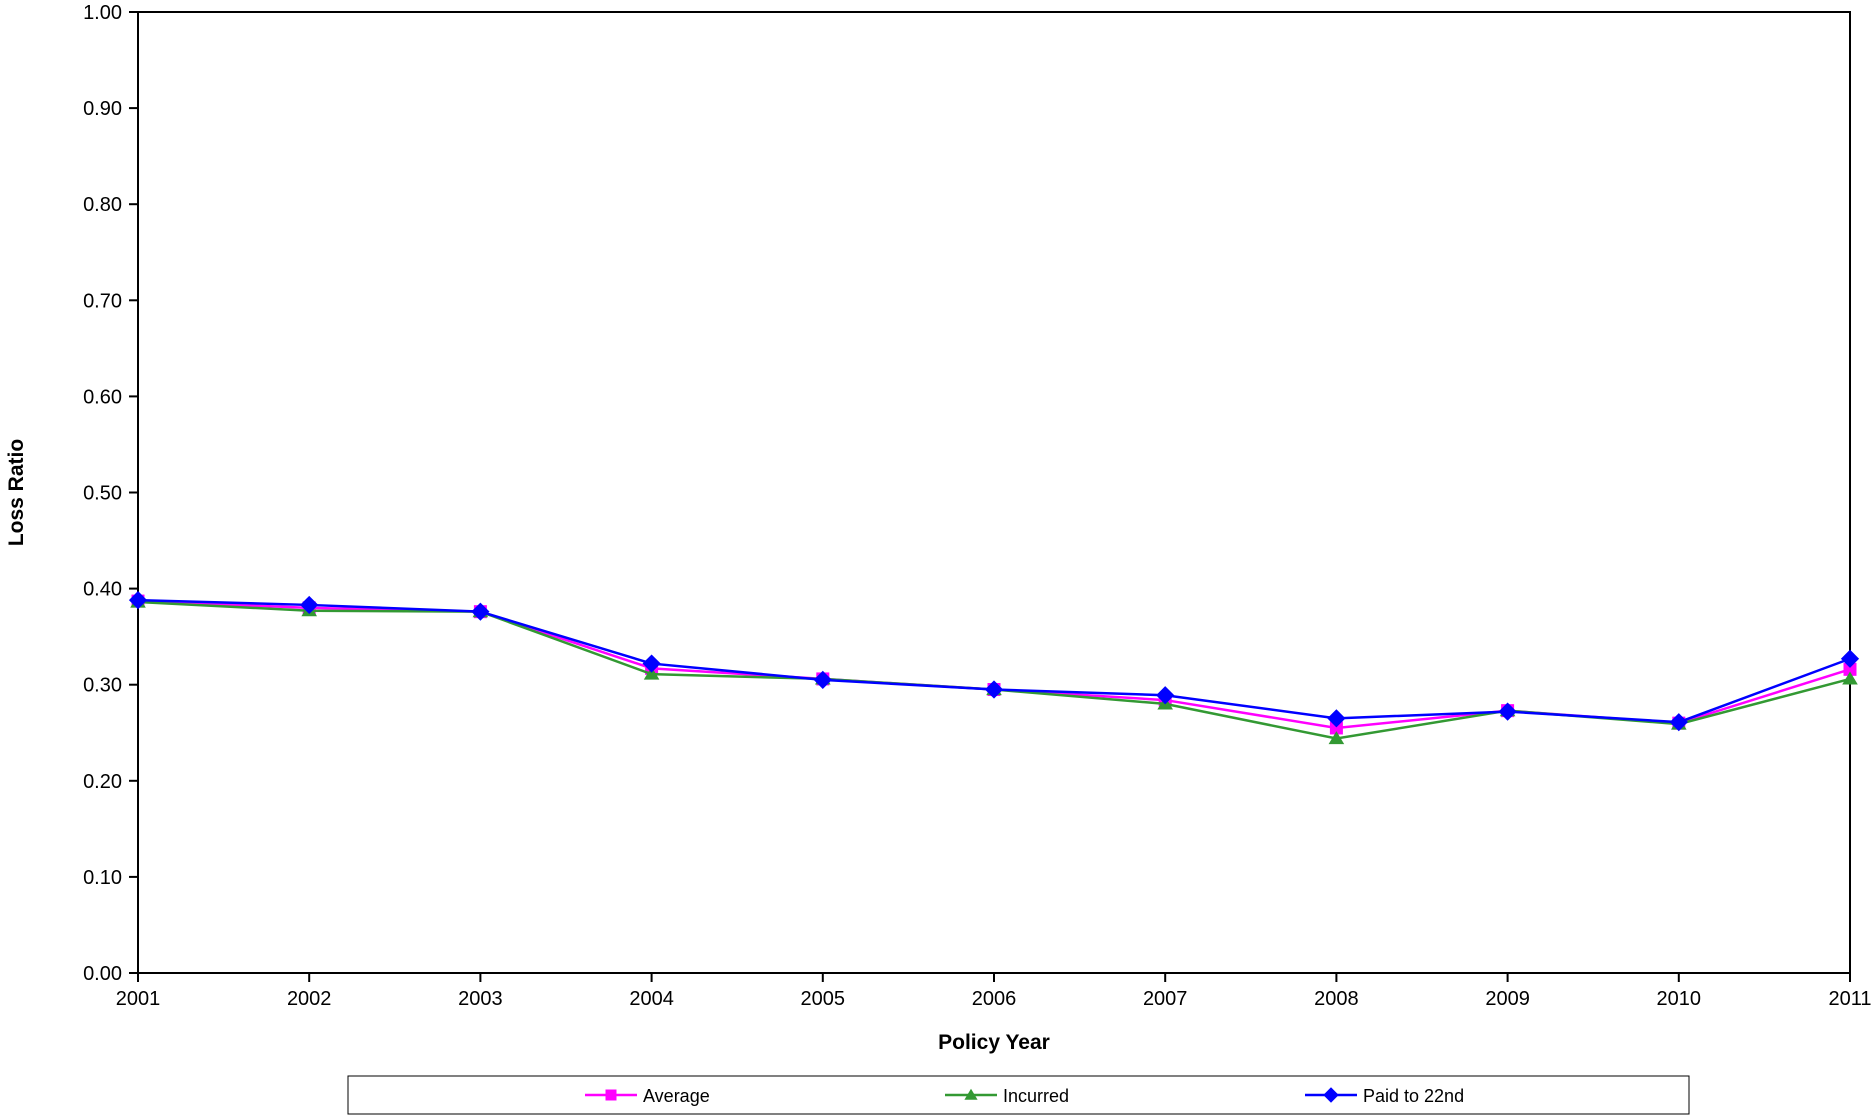 This screenshot has height=1120, width=1872. I want to click on x-tick-label: 2002, so click(309, 999).